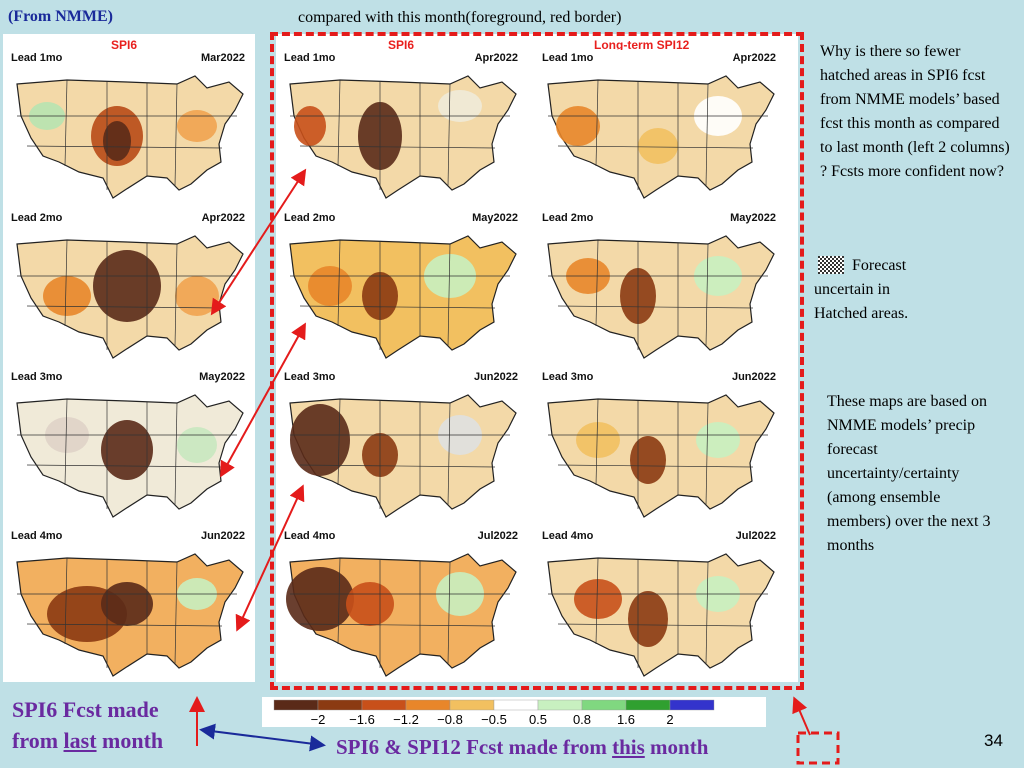  Describe the element at coordinates (85, 709) in the screenshot. I see `last-month-line1: SPI6 Fcst made` at that location.